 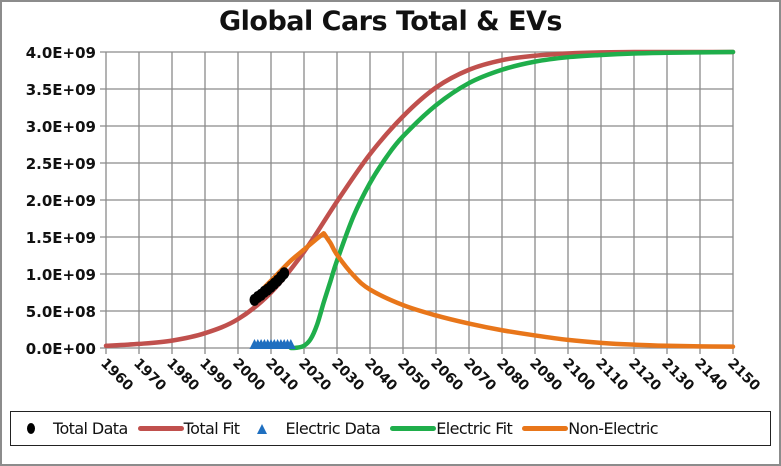 What do you see at coordinates (613, 428) in the screenshot?
I see `legend-label: Non-Electric` at bounding box center [613, 428].